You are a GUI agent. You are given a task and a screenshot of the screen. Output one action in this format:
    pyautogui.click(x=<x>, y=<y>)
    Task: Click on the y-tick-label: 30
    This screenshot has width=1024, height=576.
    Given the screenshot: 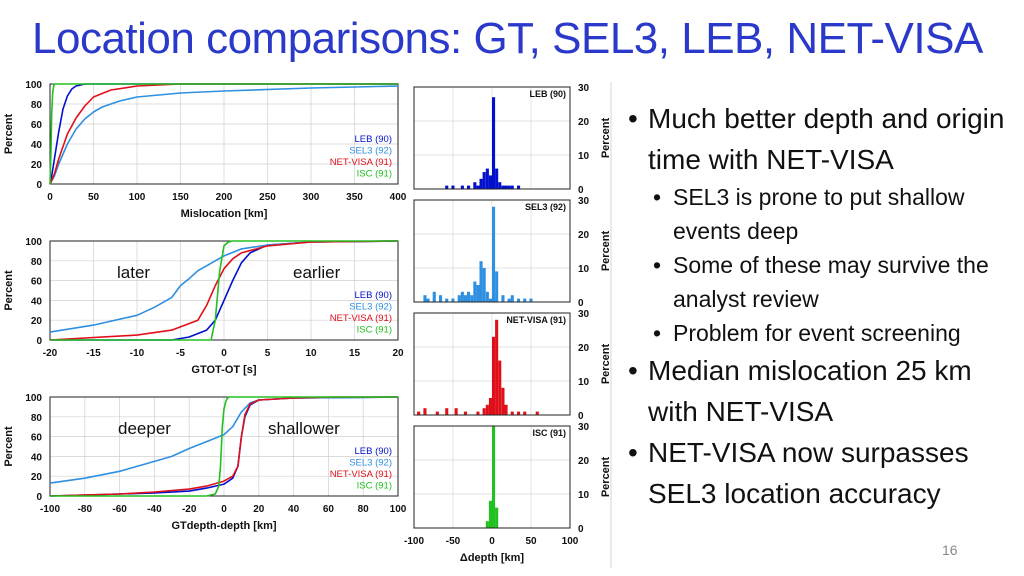 What is the action you would take?
    pyautogui.click(x=584, y=314)
    